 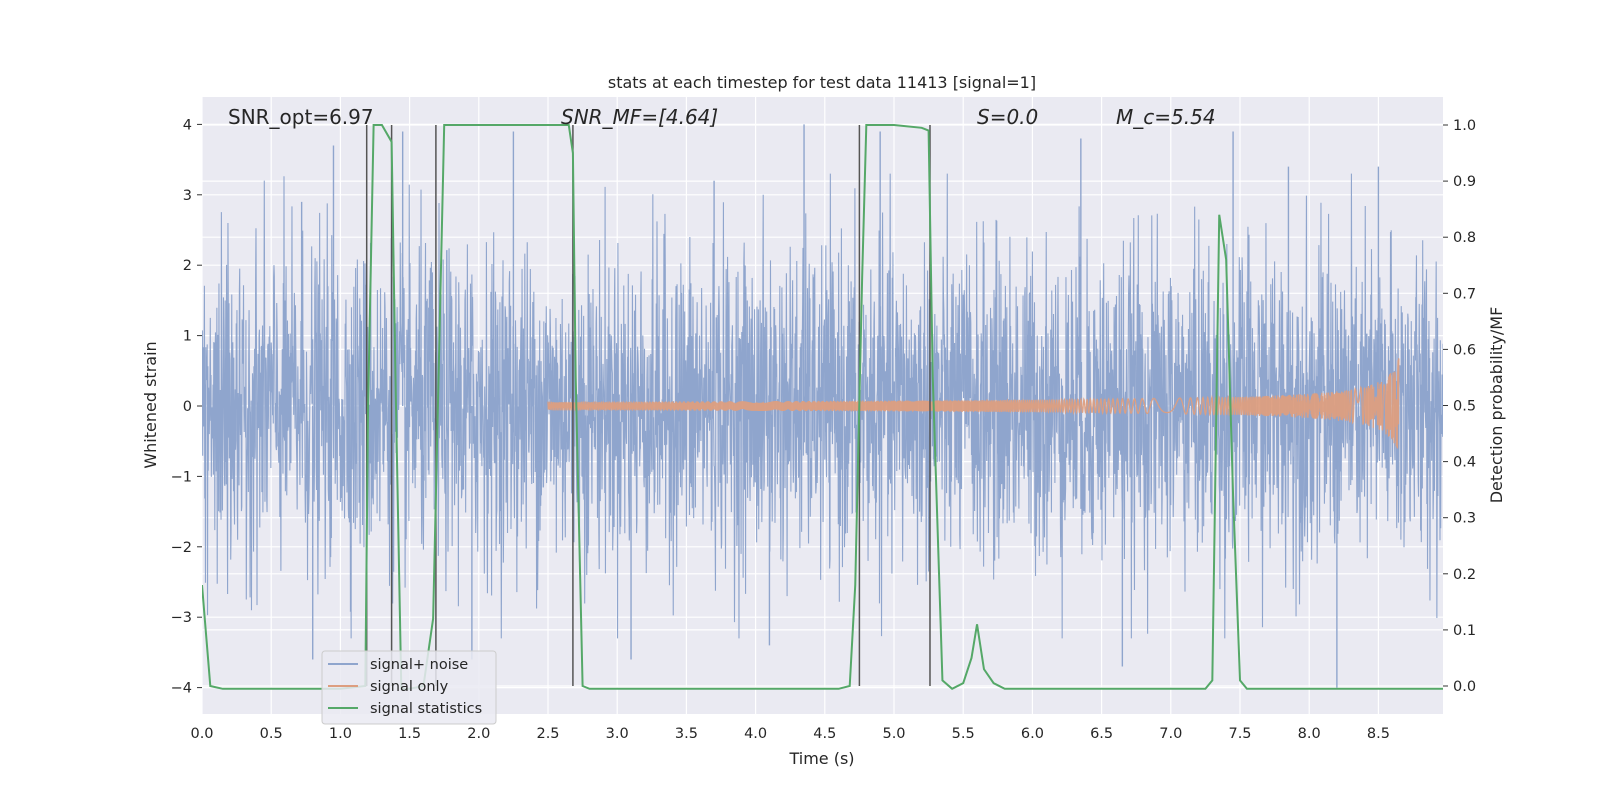 I want to click on y-tick-label: −2, so click(x=181, y=548).